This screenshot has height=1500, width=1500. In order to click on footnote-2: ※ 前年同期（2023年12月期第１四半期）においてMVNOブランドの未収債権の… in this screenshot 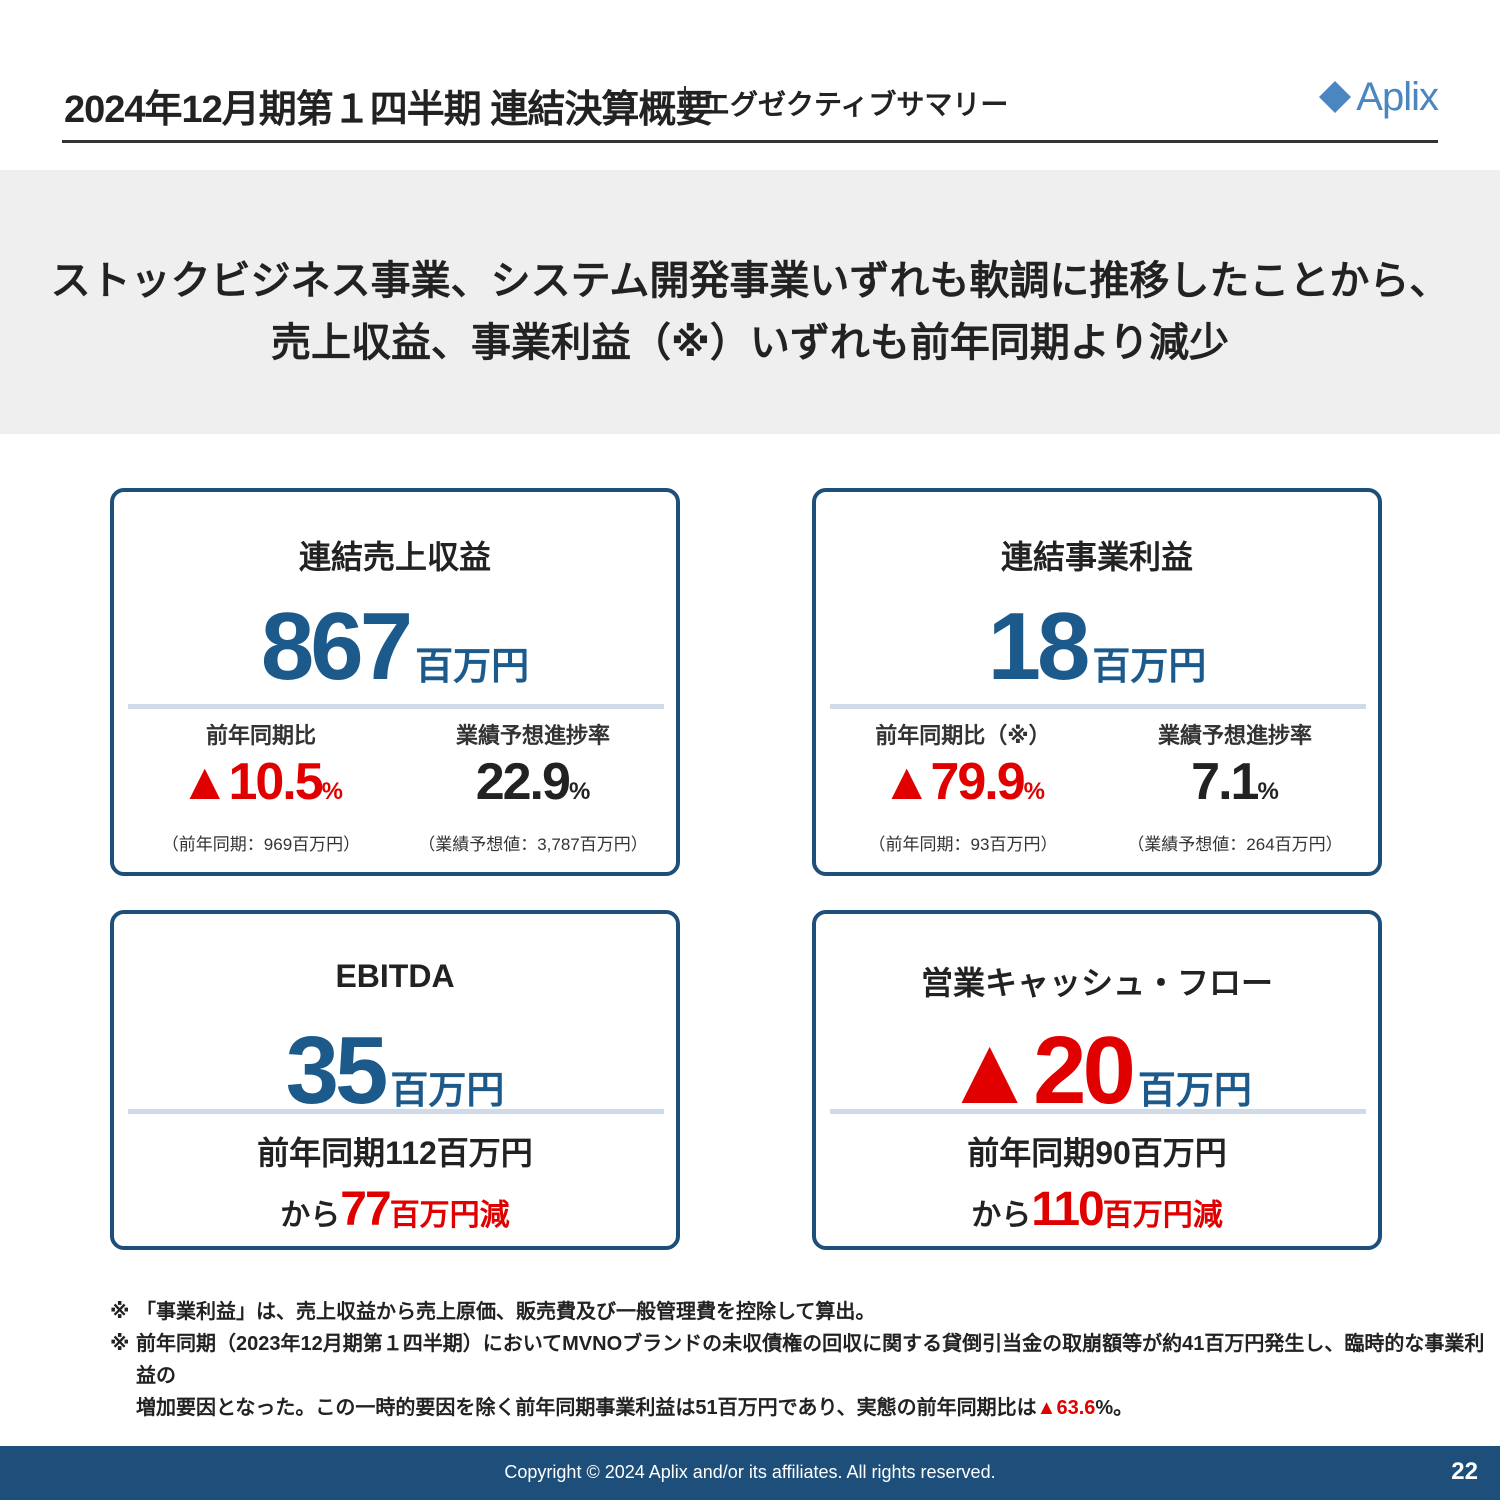, I will do `click(800, 1360)`.